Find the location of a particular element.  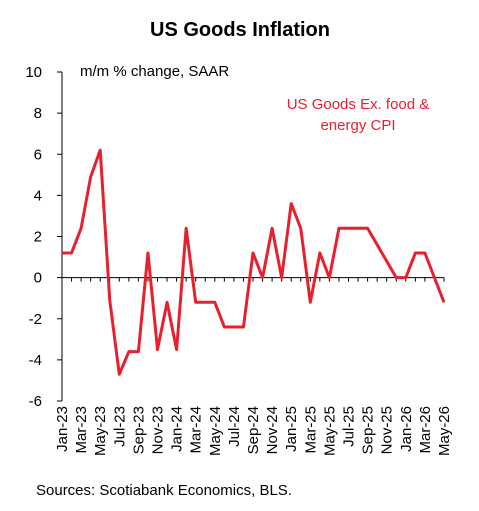

x-tick-label: Jul-24 is located at coordinates (234, 426).